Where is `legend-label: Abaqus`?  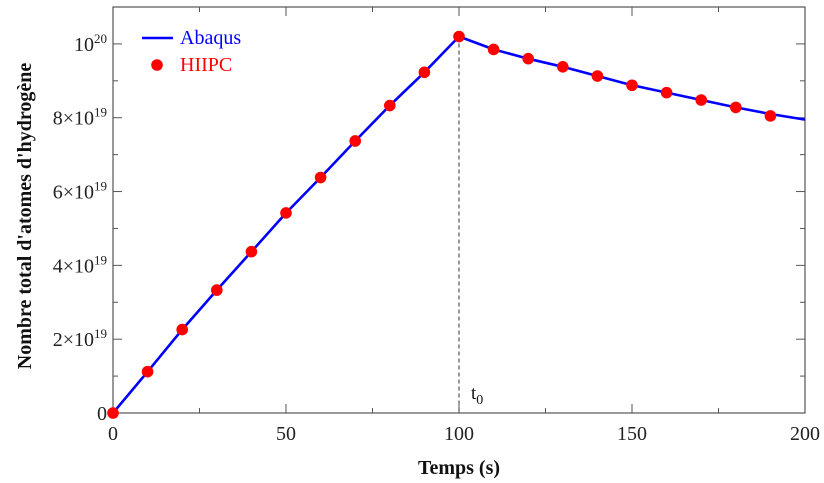
legend-label: Abaqus is located at coordinates (210, 38).